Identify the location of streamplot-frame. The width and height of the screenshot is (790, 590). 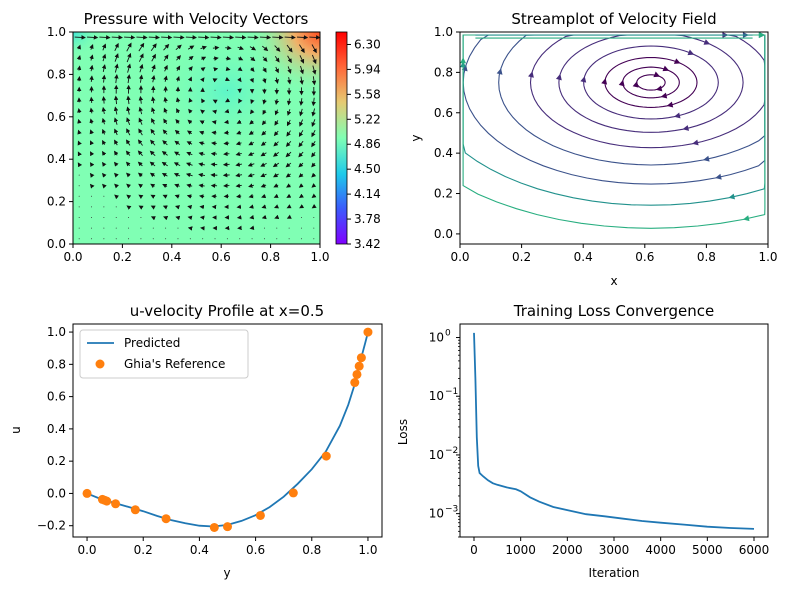
(614, 138).